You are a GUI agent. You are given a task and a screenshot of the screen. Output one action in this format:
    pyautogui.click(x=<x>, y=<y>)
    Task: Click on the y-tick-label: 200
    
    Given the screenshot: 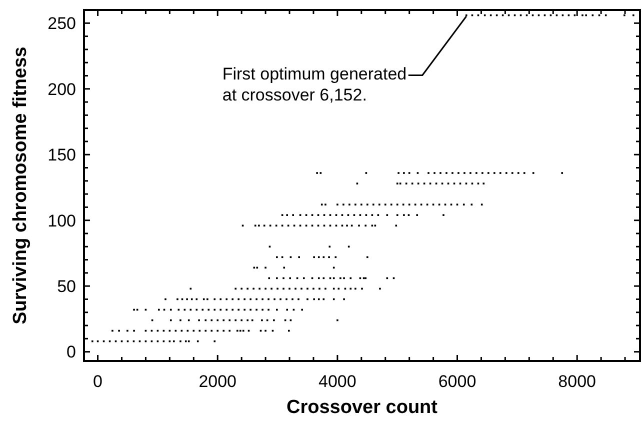 What is the action you would take?
    pyautogui.click(x=62, y=89)
    